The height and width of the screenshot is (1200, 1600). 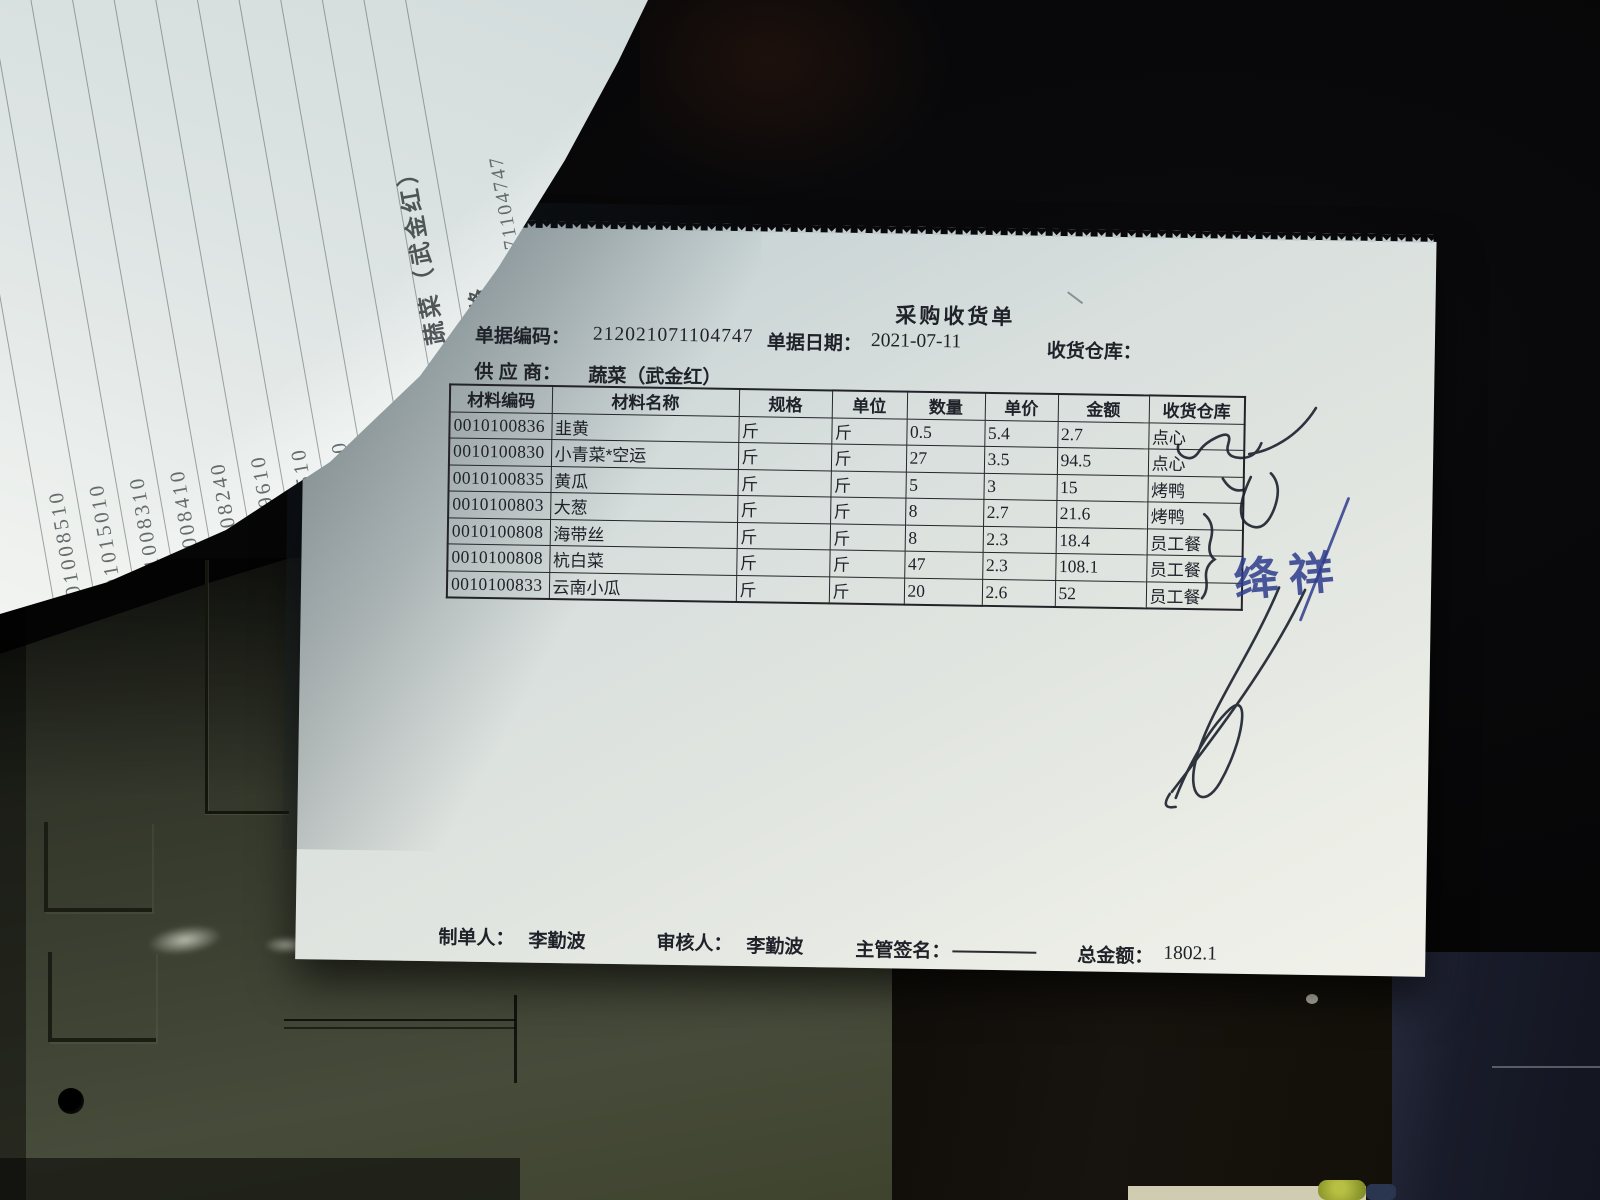 What do you see at coordinates (1115, 956) in the screenshot?
I see `total-label: 总金额：` at bounding box center [1115, 956].